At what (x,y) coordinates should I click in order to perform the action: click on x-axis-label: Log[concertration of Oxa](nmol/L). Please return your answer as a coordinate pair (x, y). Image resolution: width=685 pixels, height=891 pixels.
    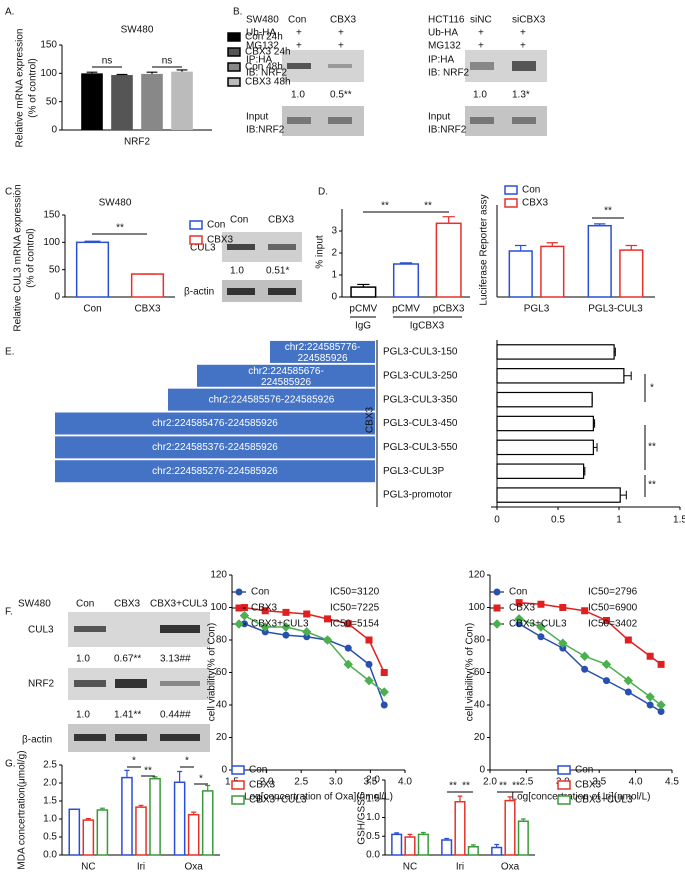
    Looking at the image, I should click on (318, 797).